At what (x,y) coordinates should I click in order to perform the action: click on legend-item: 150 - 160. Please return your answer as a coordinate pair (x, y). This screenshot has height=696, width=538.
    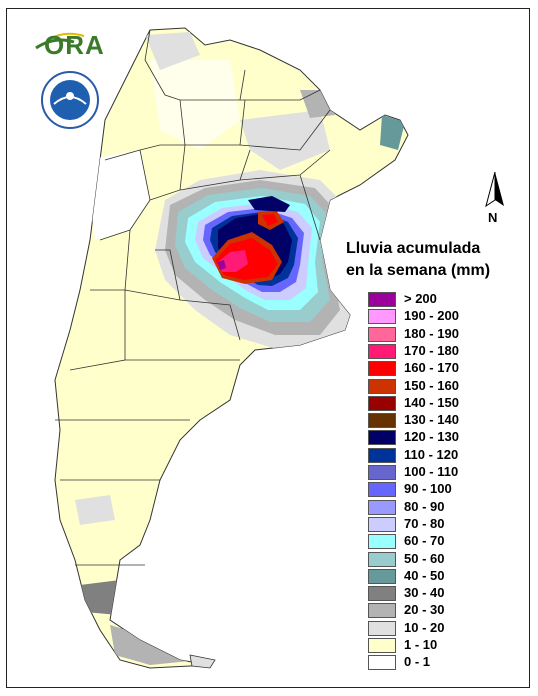
    Looking at the image, I should click on (443, 387).